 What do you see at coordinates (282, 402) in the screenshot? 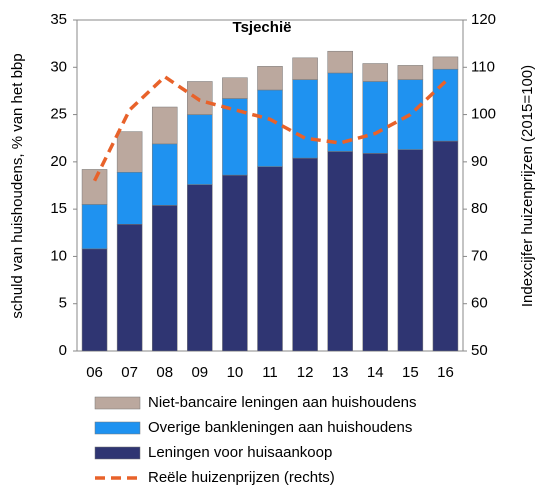
I see `legend-label: Niet-bancaire leningen aan huishoudens` at bounding box center [282, 402].